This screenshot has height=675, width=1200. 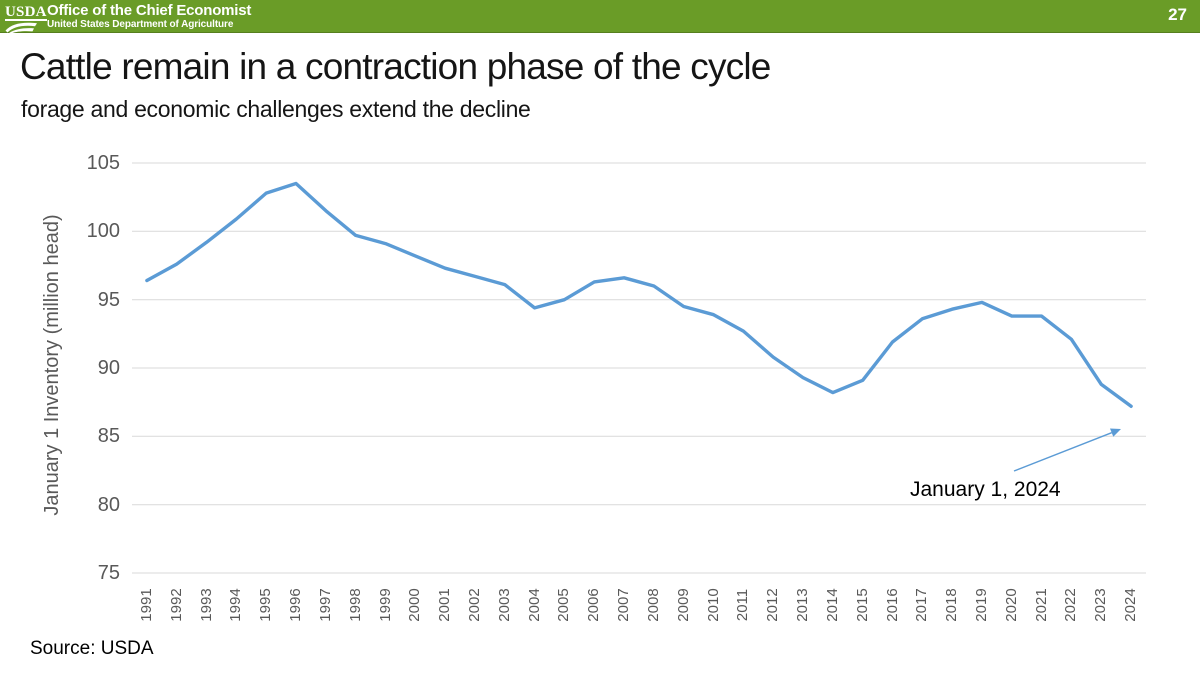 What do you see at coordinates (742, 605) in the screenshot?
I see `x-axis-tick-label: 2011` at bounding box center [742, 605].